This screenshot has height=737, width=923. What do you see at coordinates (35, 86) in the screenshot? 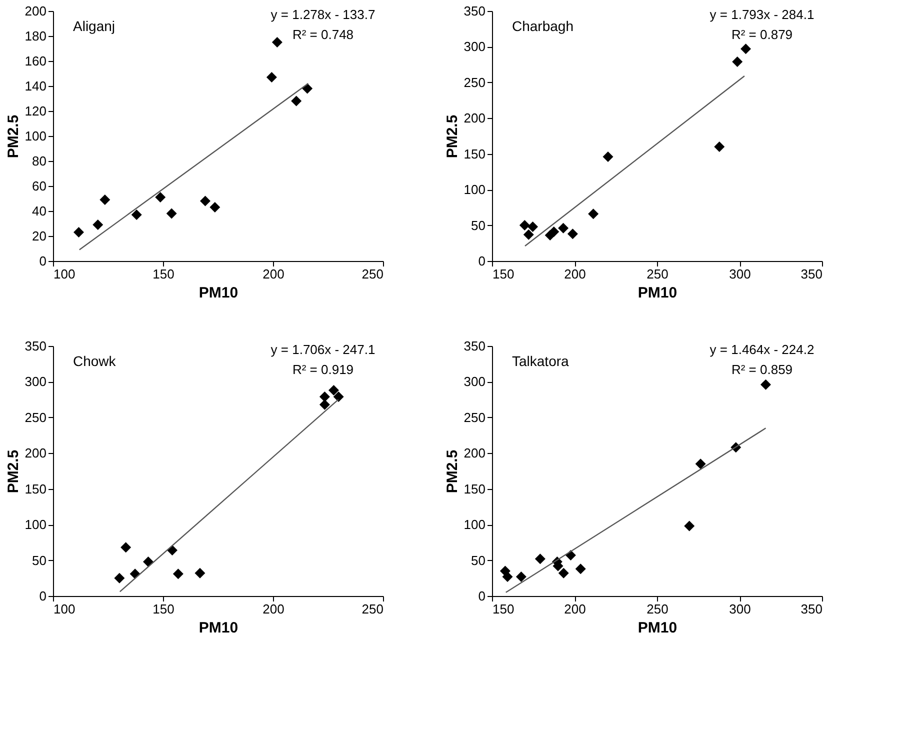
I see `y-tick-label: 140` at bounding box center [35, 86].